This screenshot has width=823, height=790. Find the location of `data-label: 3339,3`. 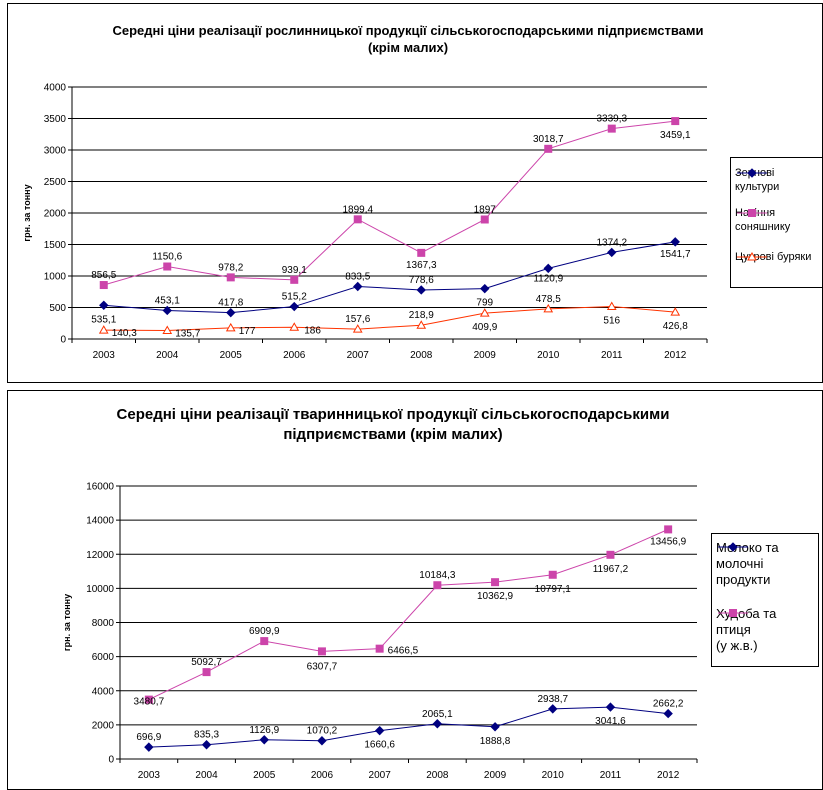

data-label: 3339,3 is located at coordinates (611, 119).